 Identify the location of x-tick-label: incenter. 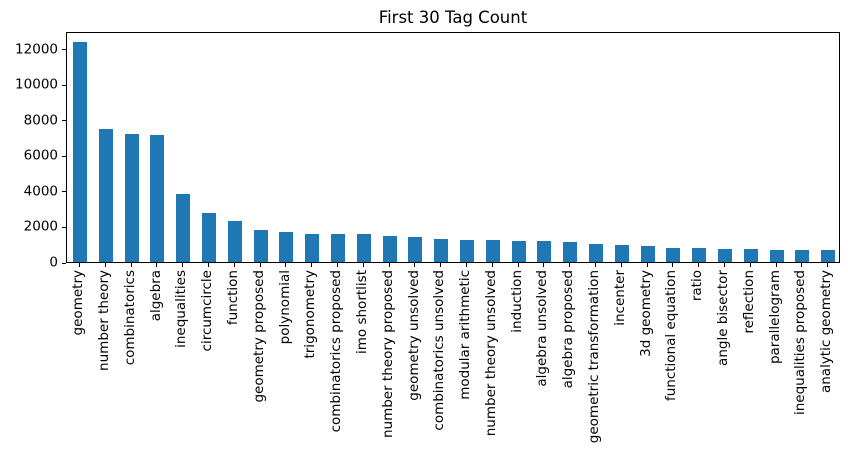
(619, 298).